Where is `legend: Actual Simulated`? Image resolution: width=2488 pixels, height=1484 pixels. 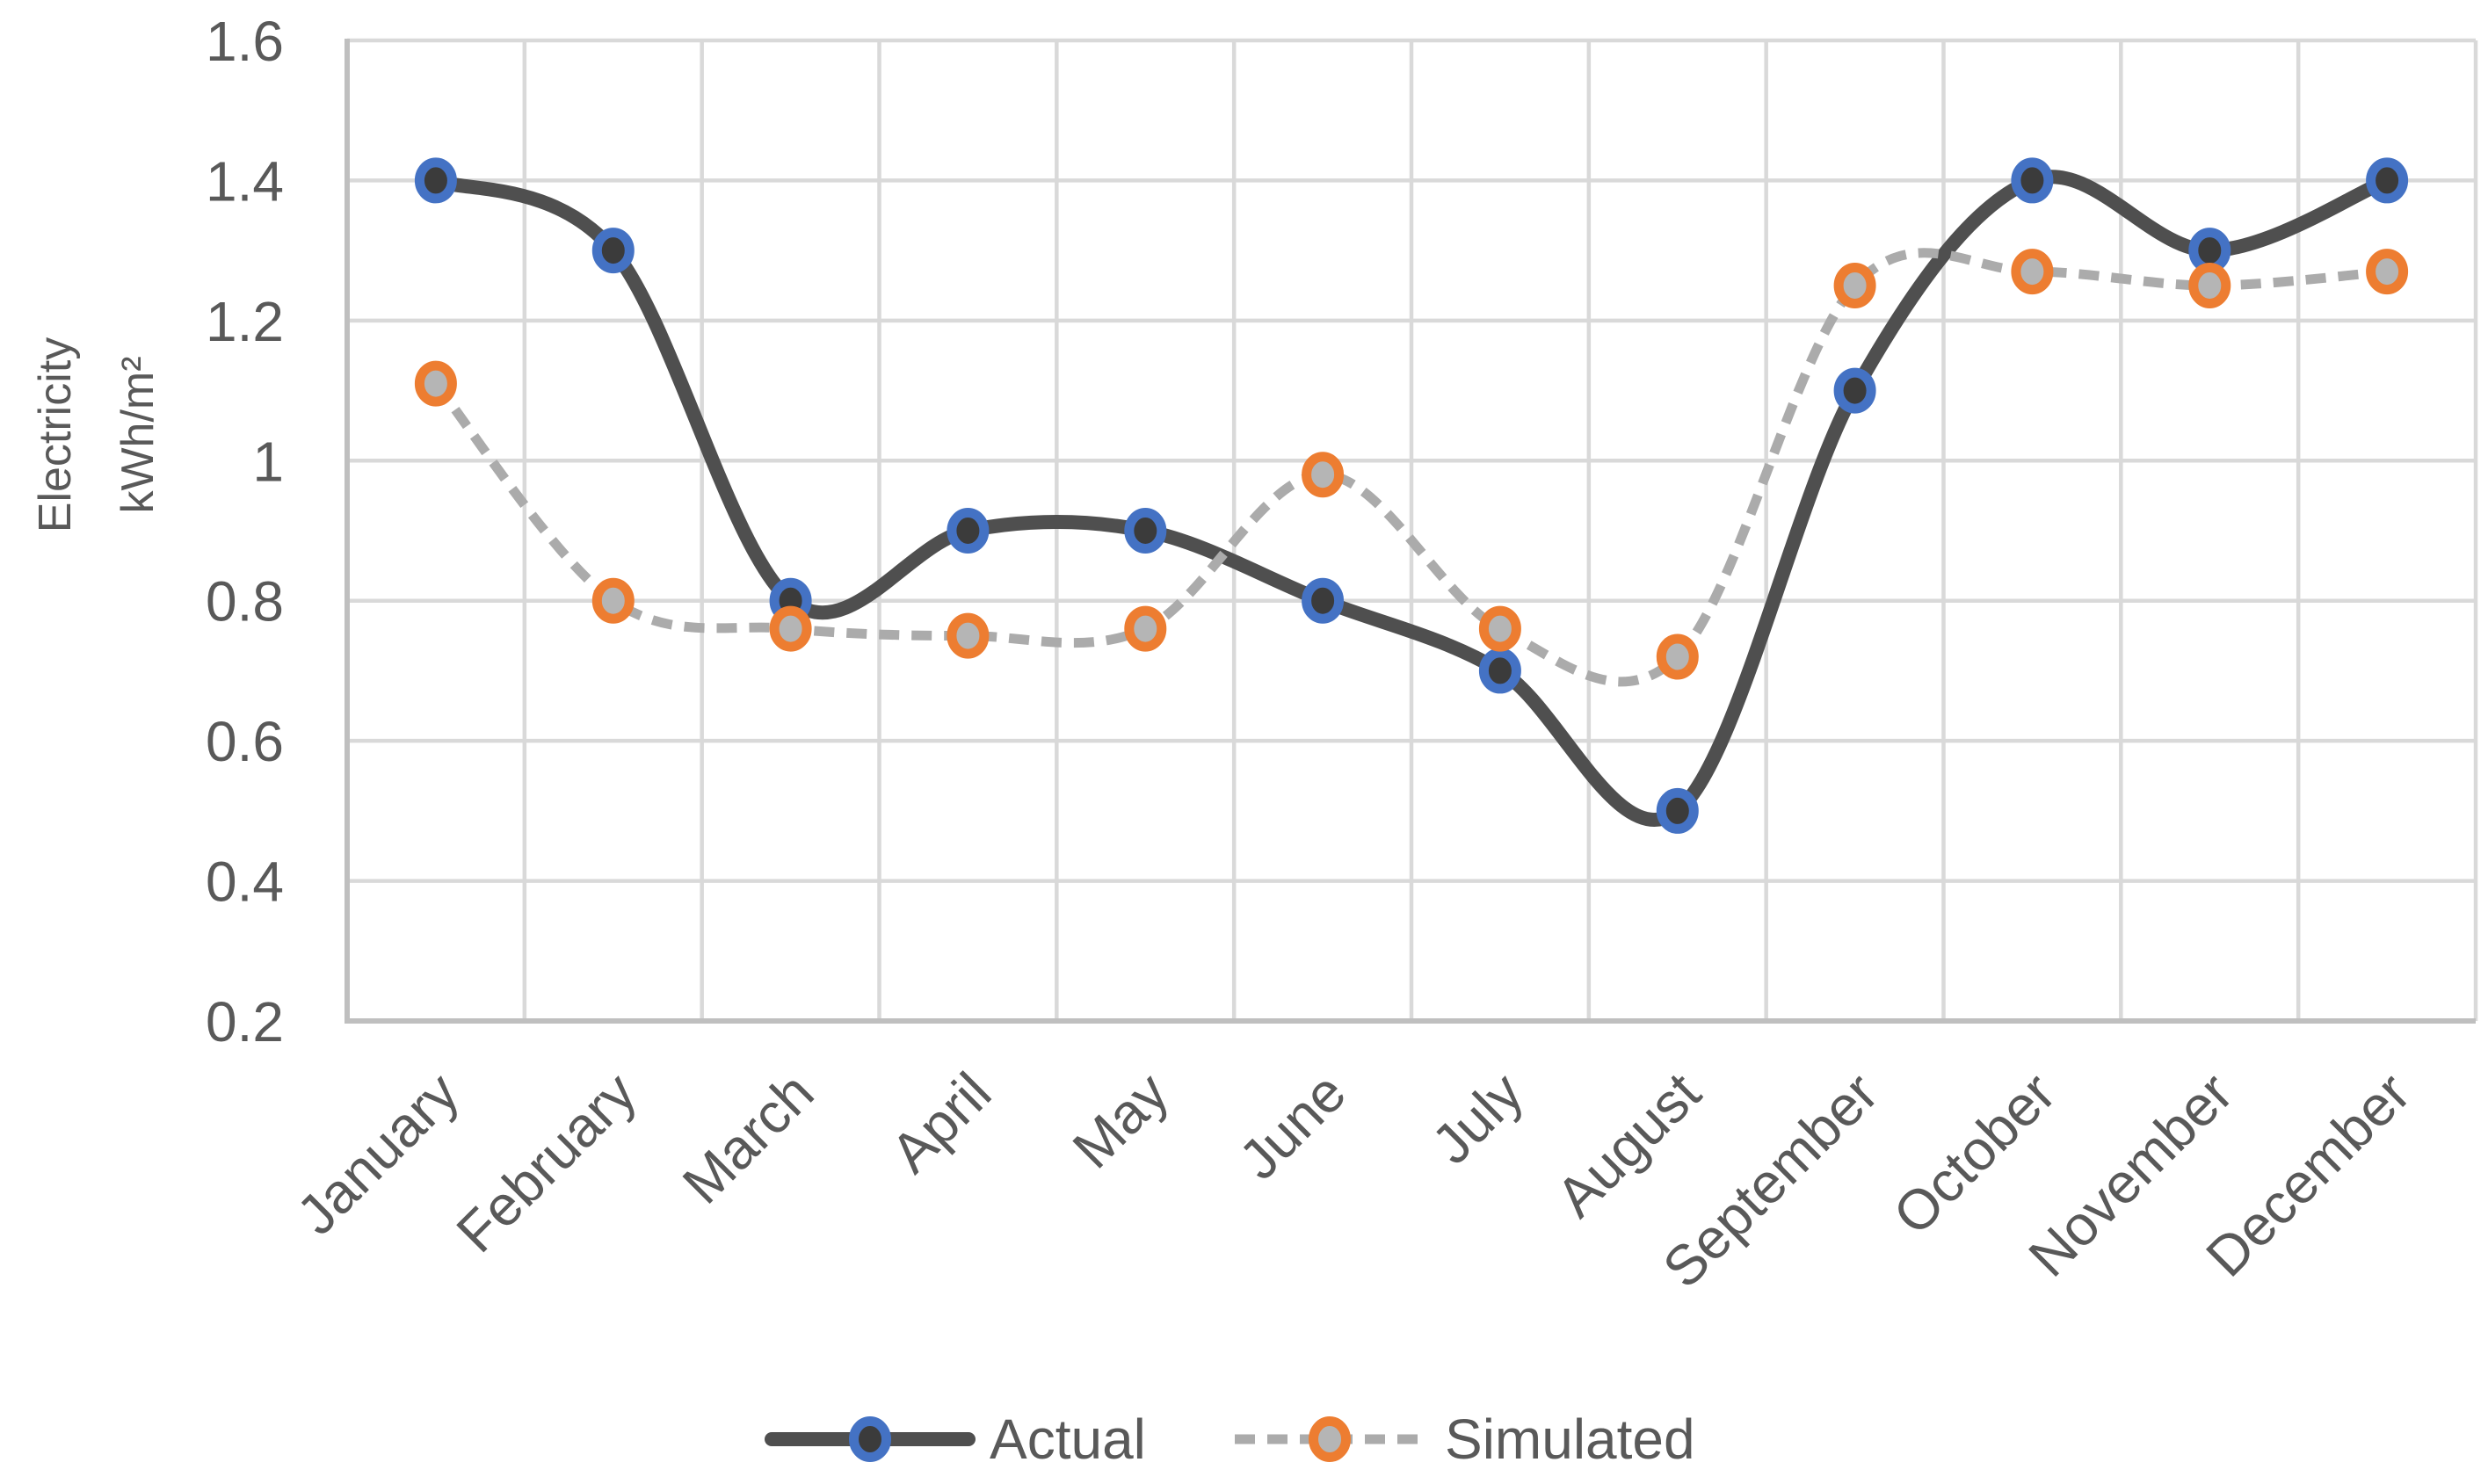 legend: Actual Simulated is located at coordinates (1230, 1439).